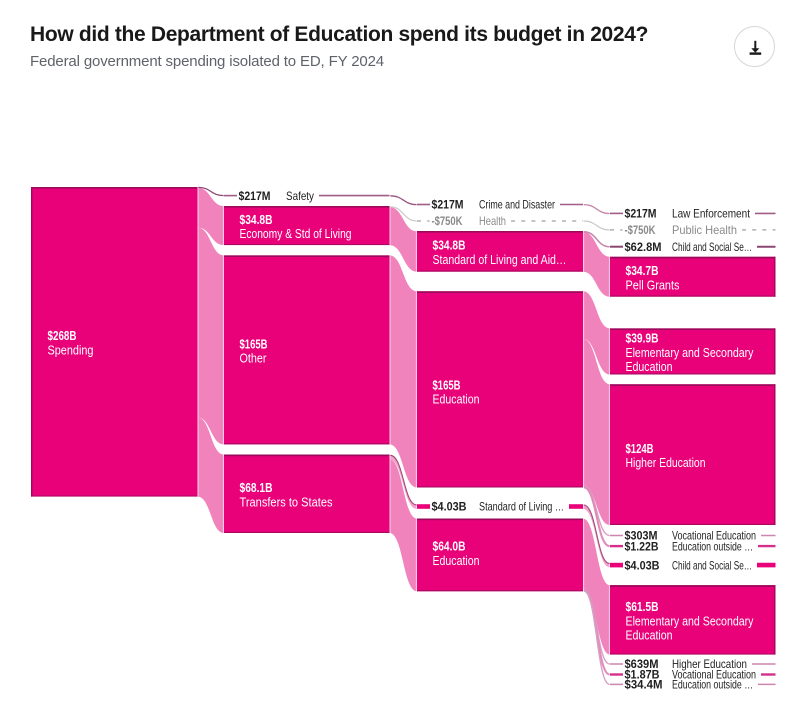  I want to click on svg-text: $1.22B, so click(642, 546).